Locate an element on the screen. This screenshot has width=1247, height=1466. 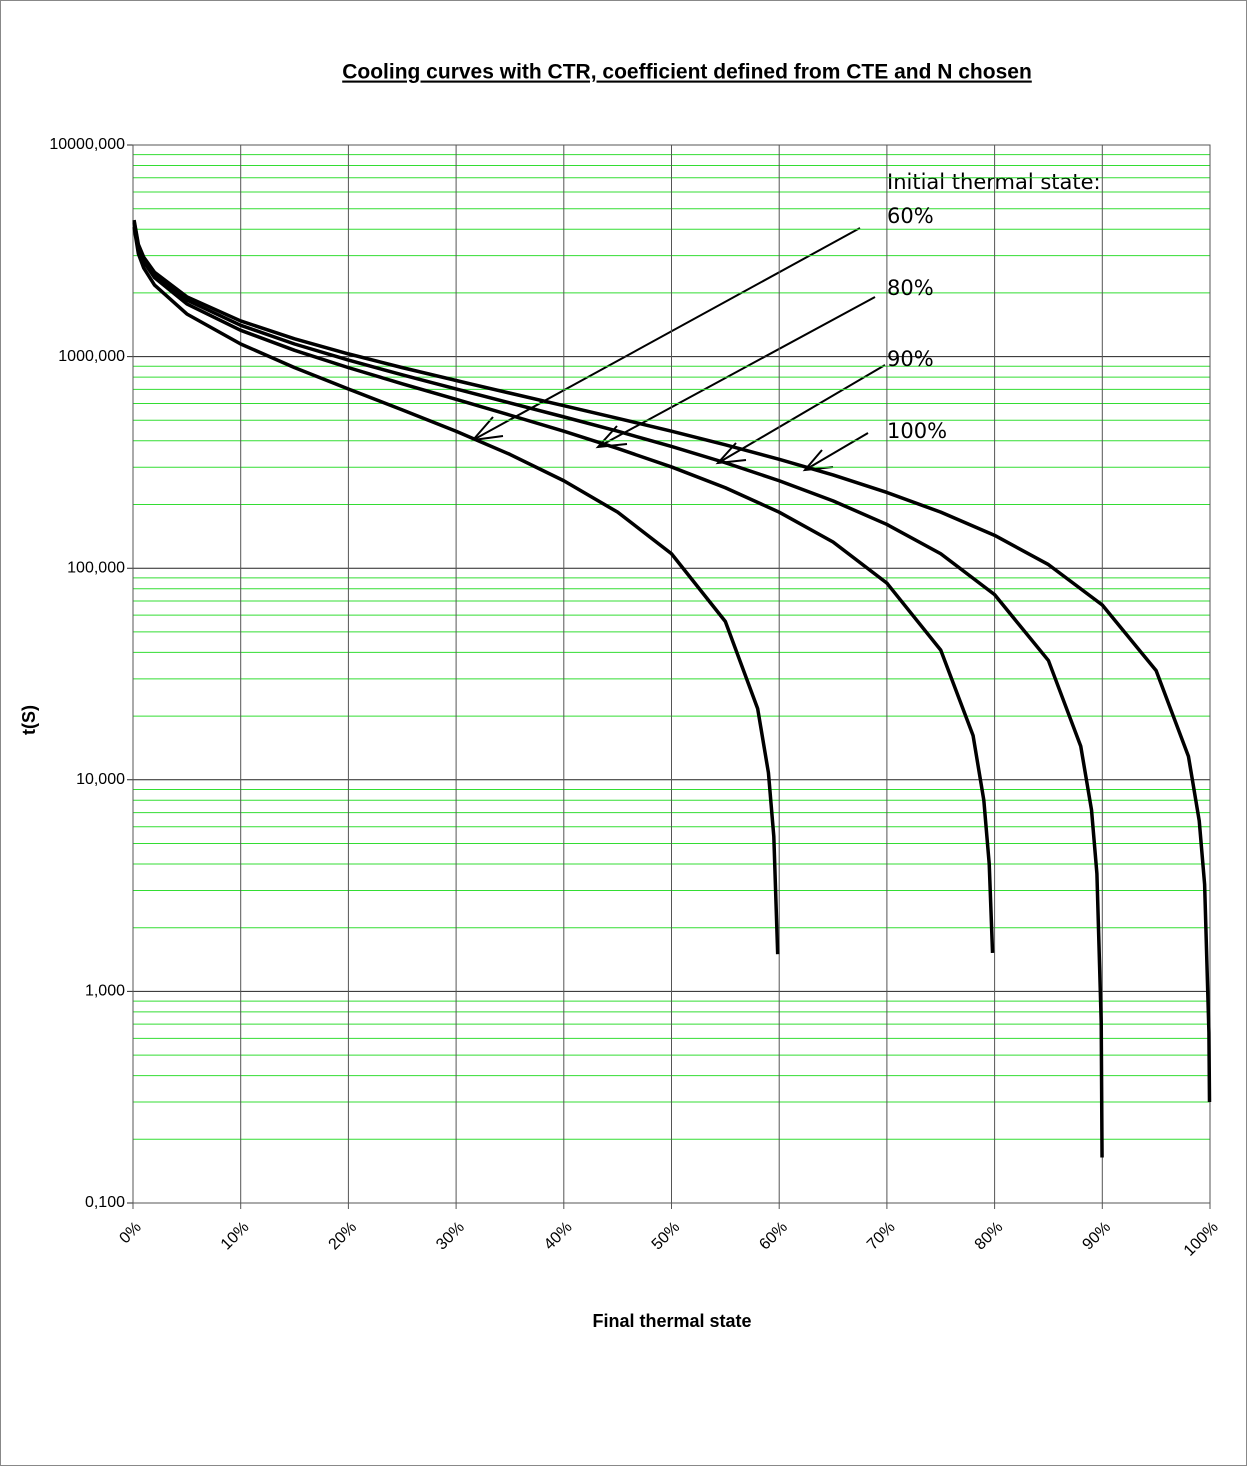
annotation: Initial thermal state: is located at coordinates (994, 182).